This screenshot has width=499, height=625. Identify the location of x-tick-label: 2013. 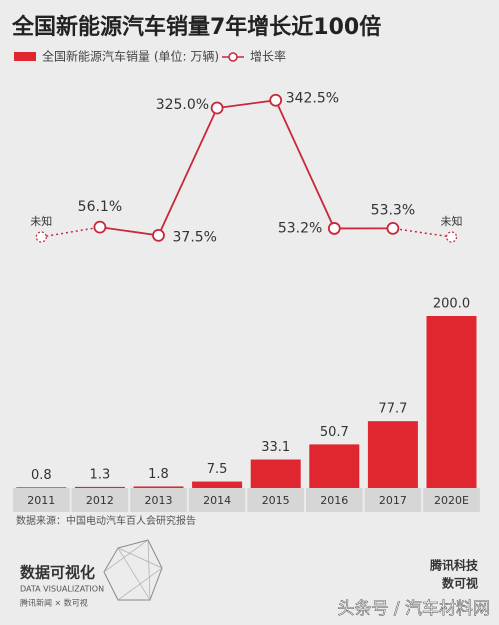
(159, 500).